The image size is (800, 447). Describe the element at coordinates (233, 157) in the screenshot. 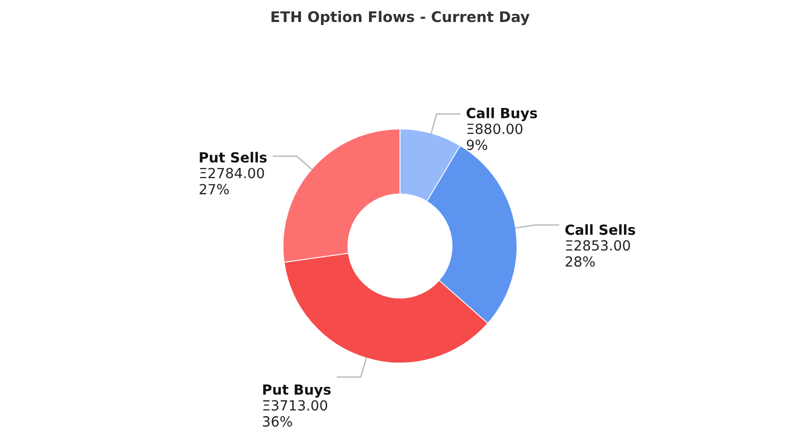

I see `slice-label: Put Sells` at that location.